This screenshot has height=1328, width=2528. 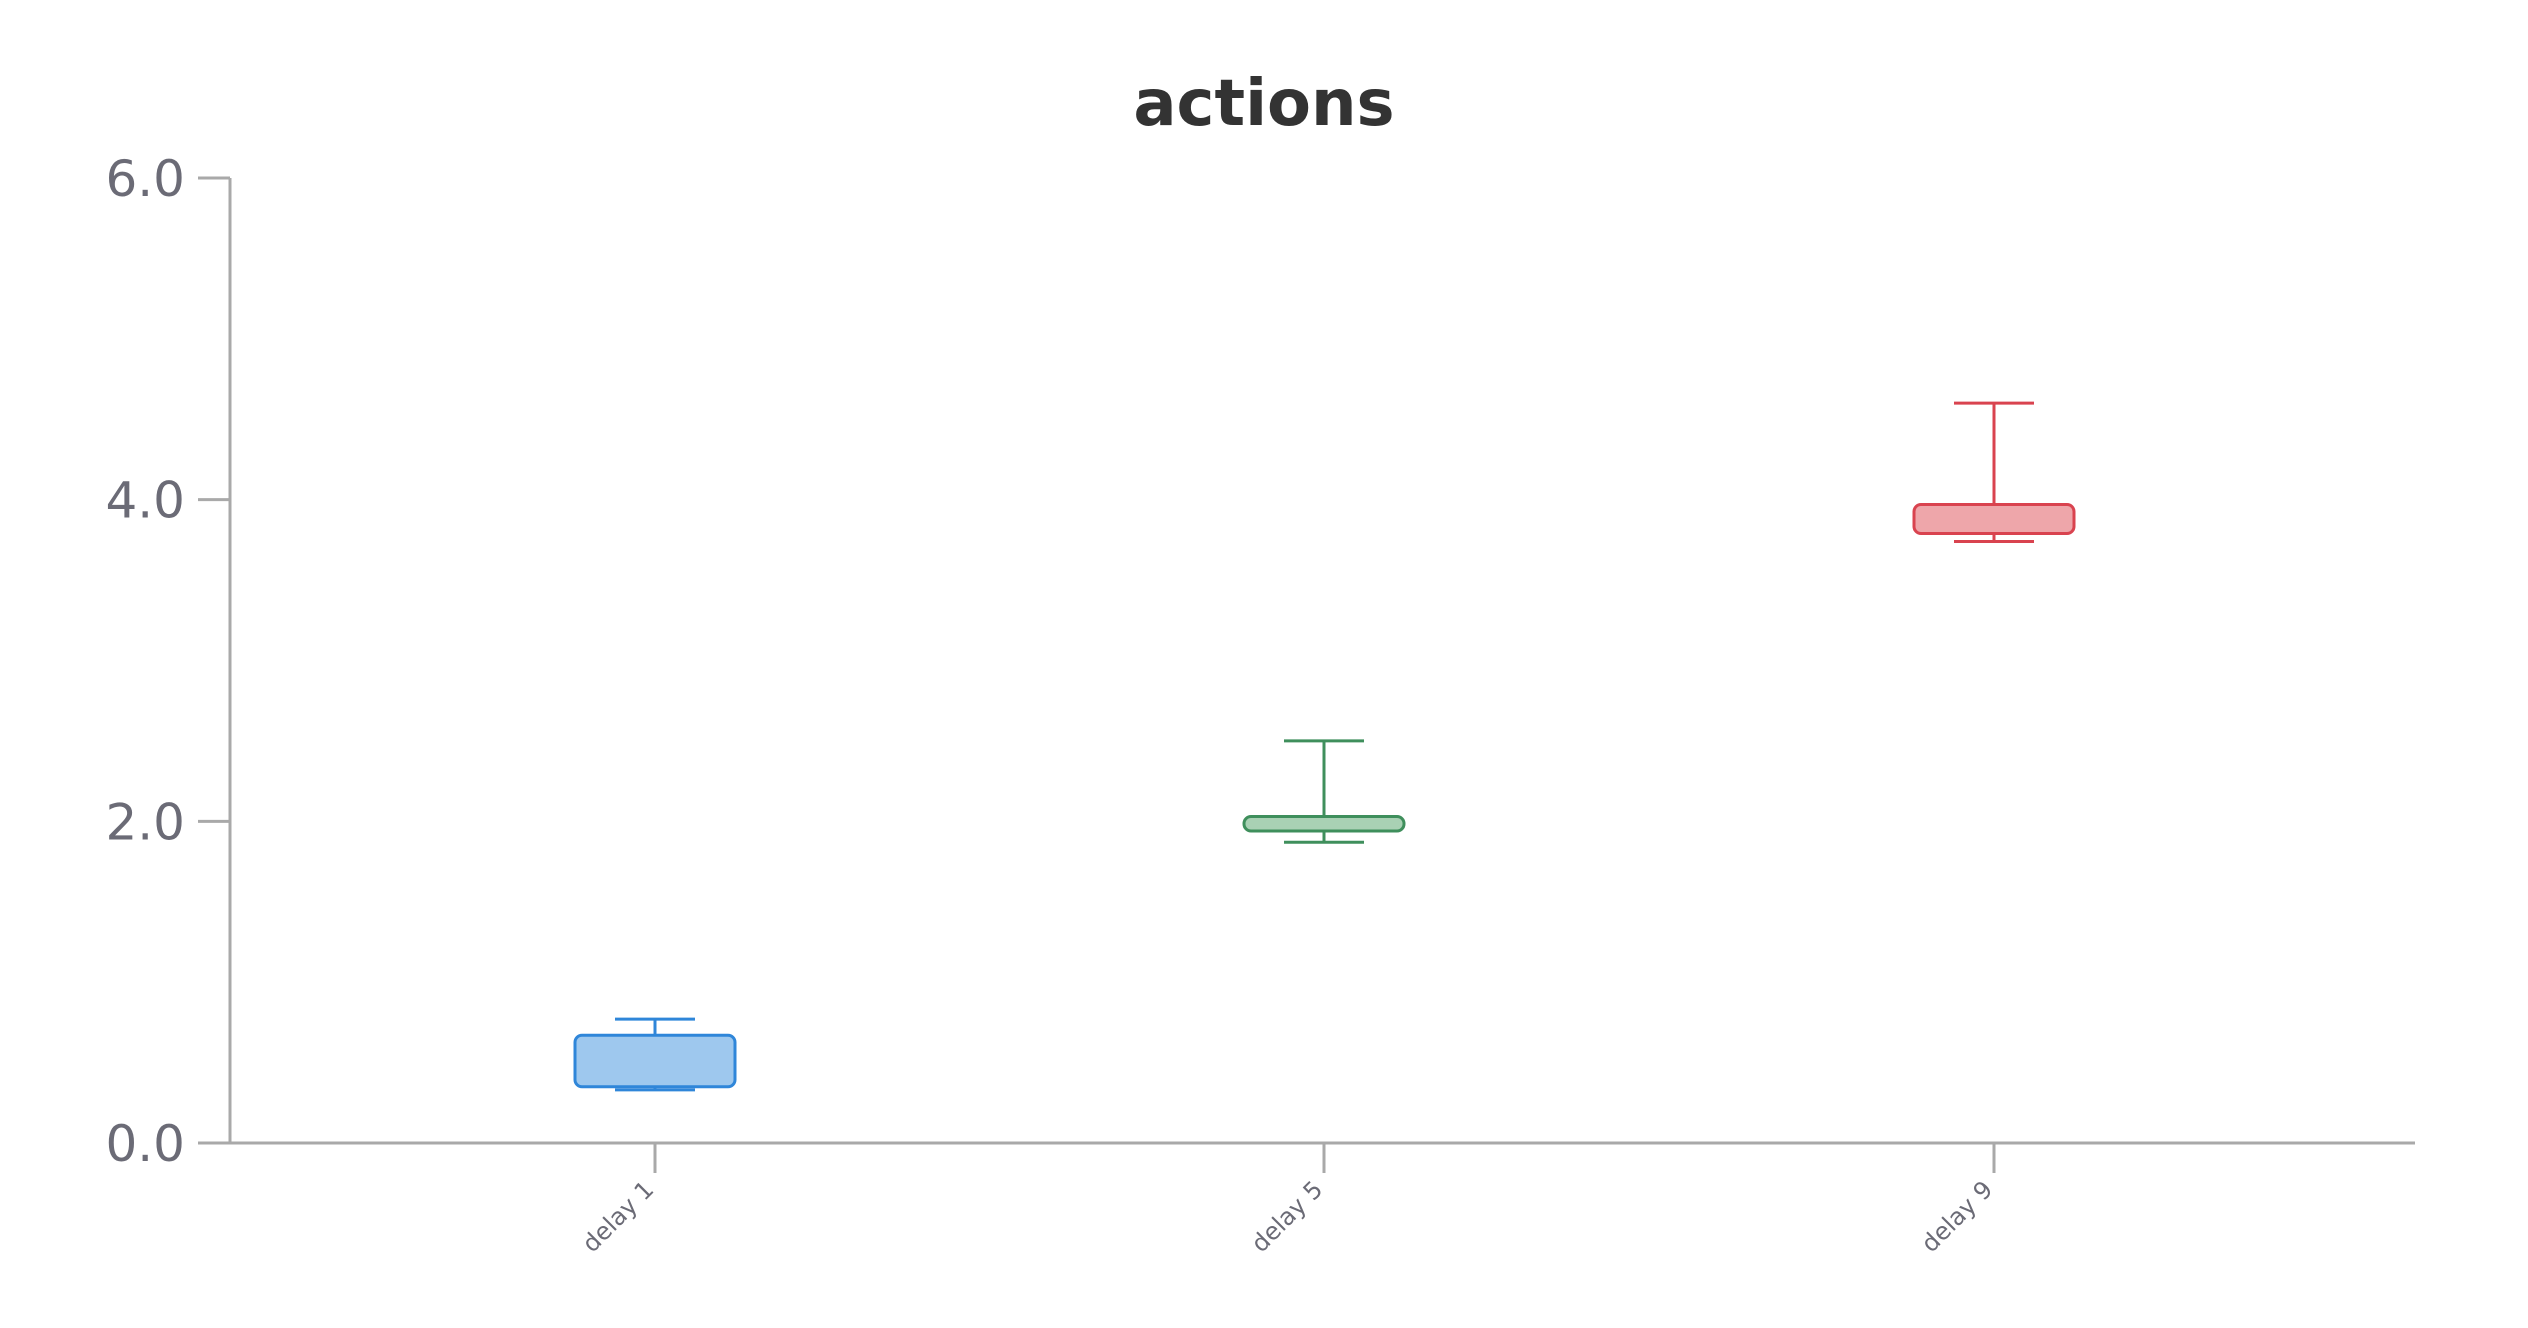 What do you see at coordinates (145, 179) in the screenshot?
I see `y-tick-label: 6.0` at bounding box center [145, 179].